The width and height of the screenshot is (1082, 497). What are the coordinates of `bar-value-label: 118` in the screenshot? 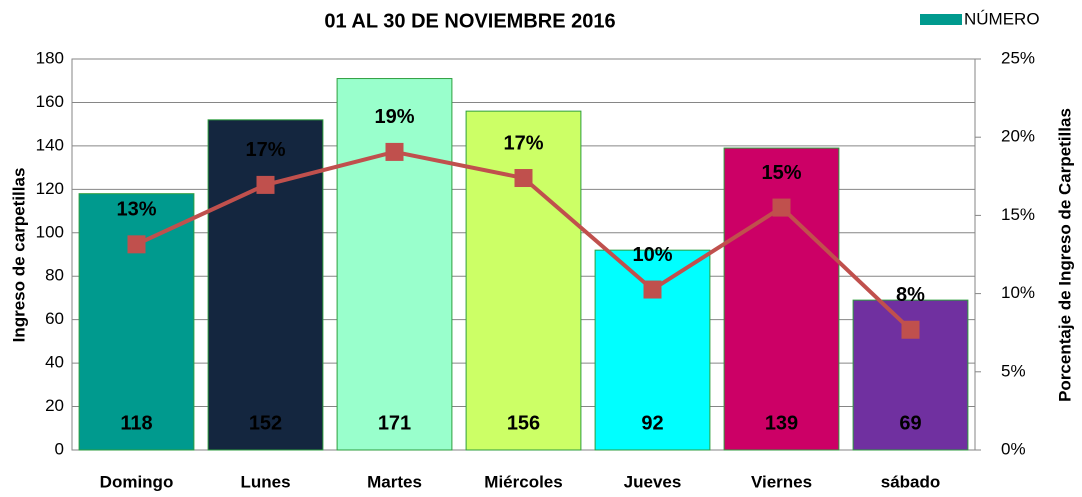 It's located at (136, 423).